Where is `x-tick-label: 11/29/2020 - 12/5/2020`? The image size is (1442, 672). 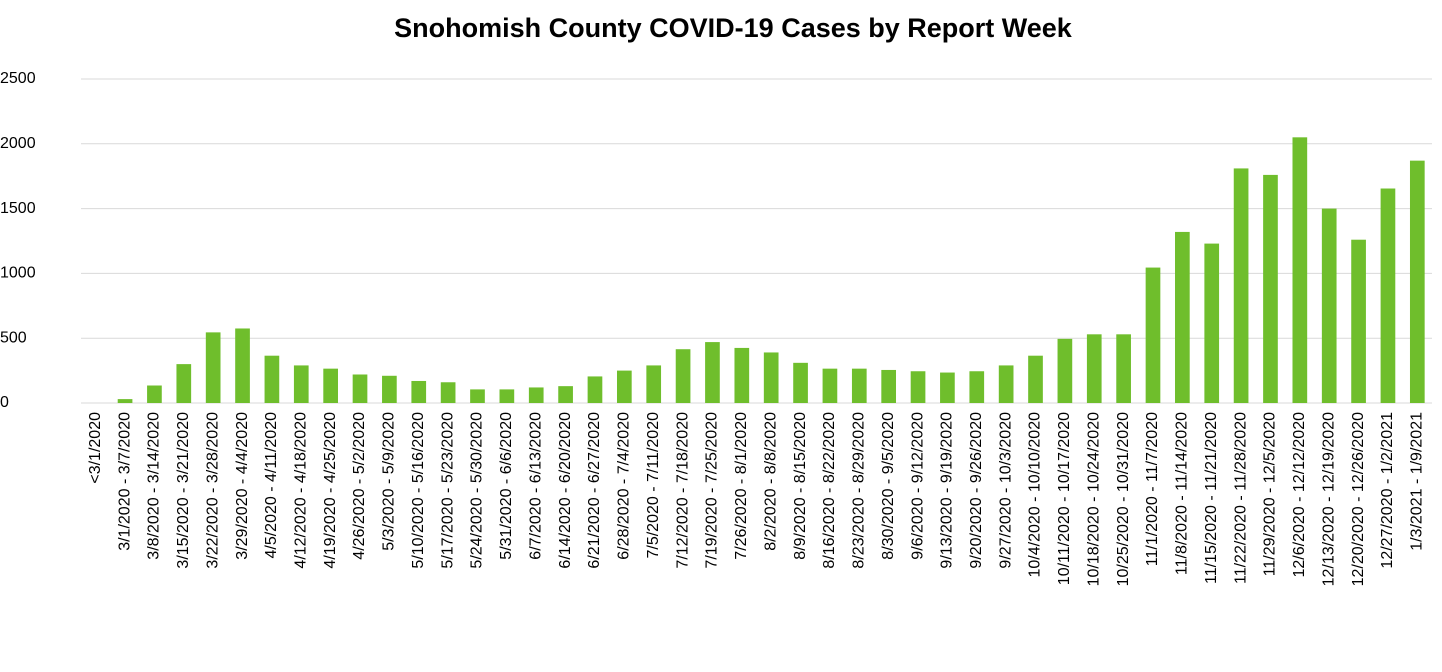 x-tick-label: 11/29/2020 - 12/5/2020 is located at coordinates (1270, 494).